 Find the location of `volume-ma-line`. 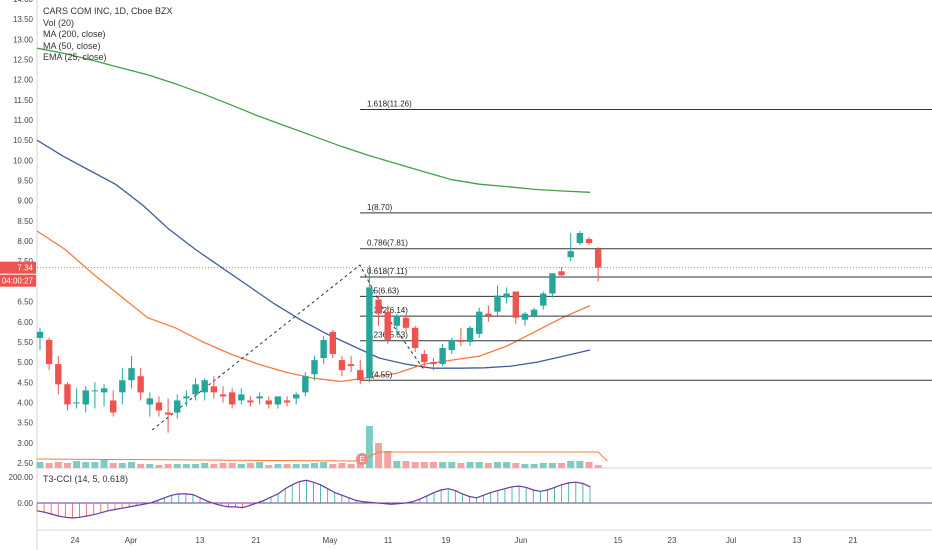

volume-ma-line is located at coordinates (322, 456).